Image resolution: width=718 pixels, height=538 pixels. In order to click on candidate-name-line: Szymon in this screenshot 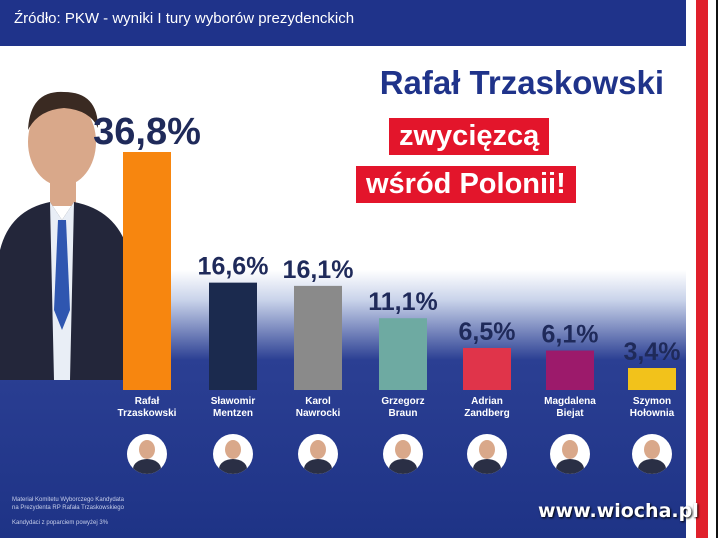, I will do `click(652, 401)`.